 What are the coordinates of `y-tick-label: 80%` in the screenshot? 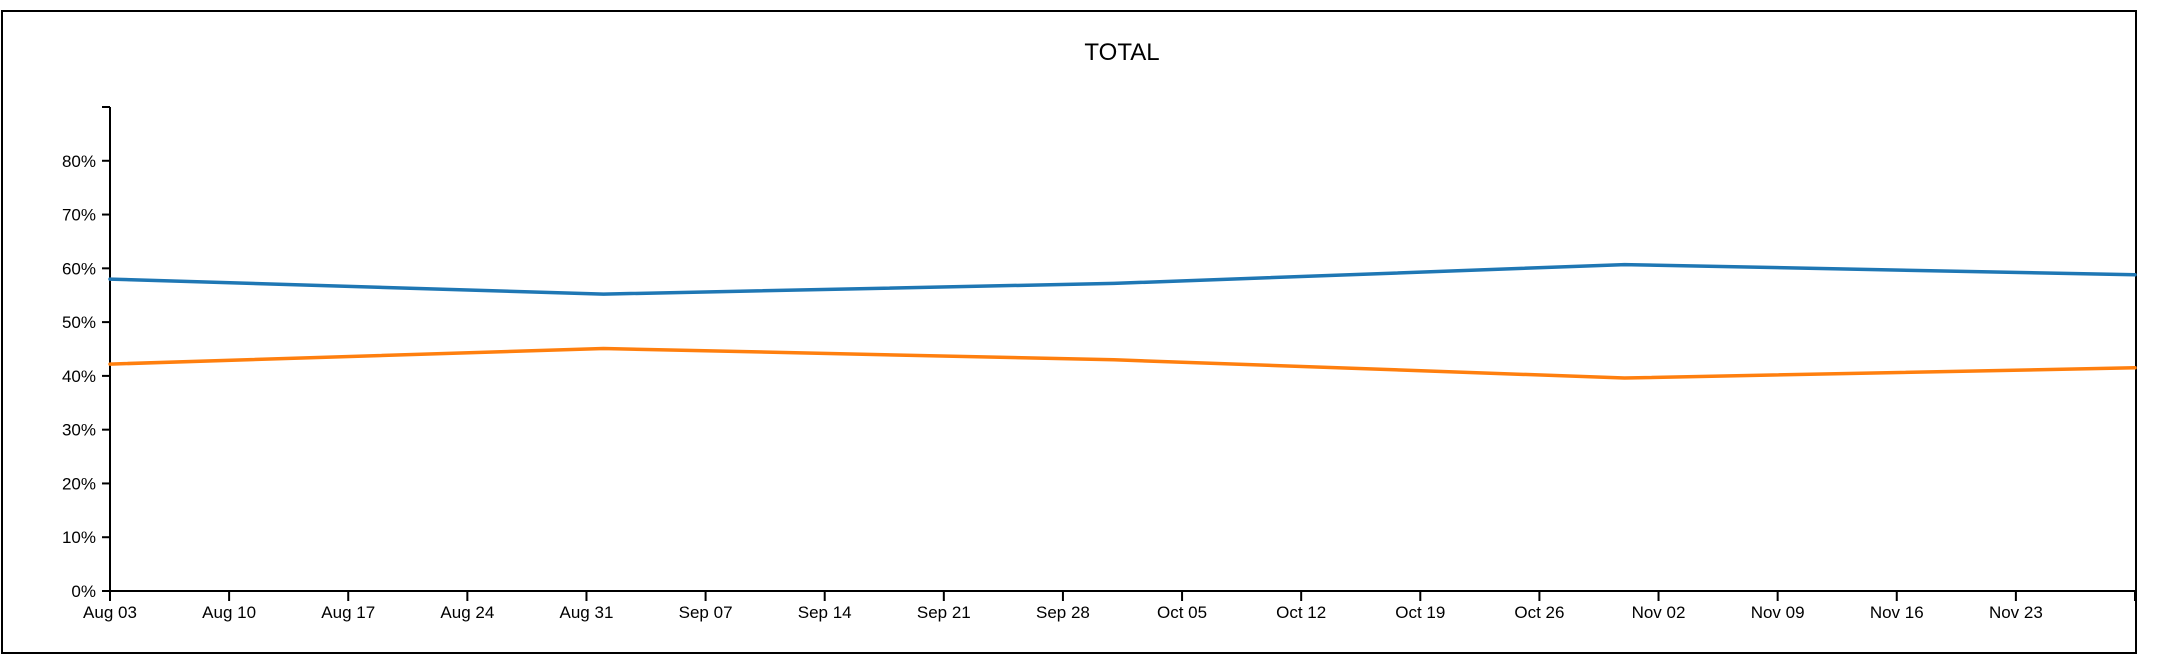 It's located at (79, 161).